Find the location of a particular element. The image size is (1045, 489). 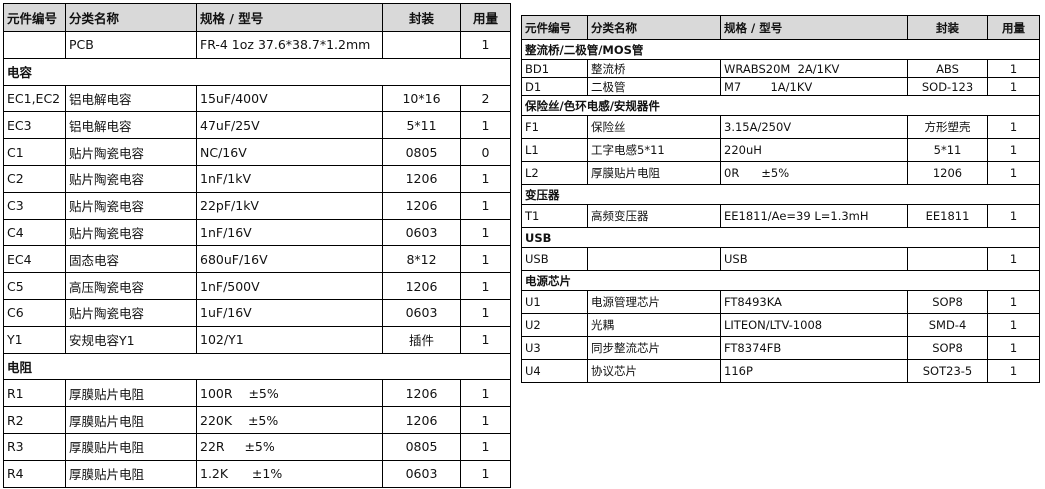

cell: 15uF/400V is located at coordinates (289, 98).